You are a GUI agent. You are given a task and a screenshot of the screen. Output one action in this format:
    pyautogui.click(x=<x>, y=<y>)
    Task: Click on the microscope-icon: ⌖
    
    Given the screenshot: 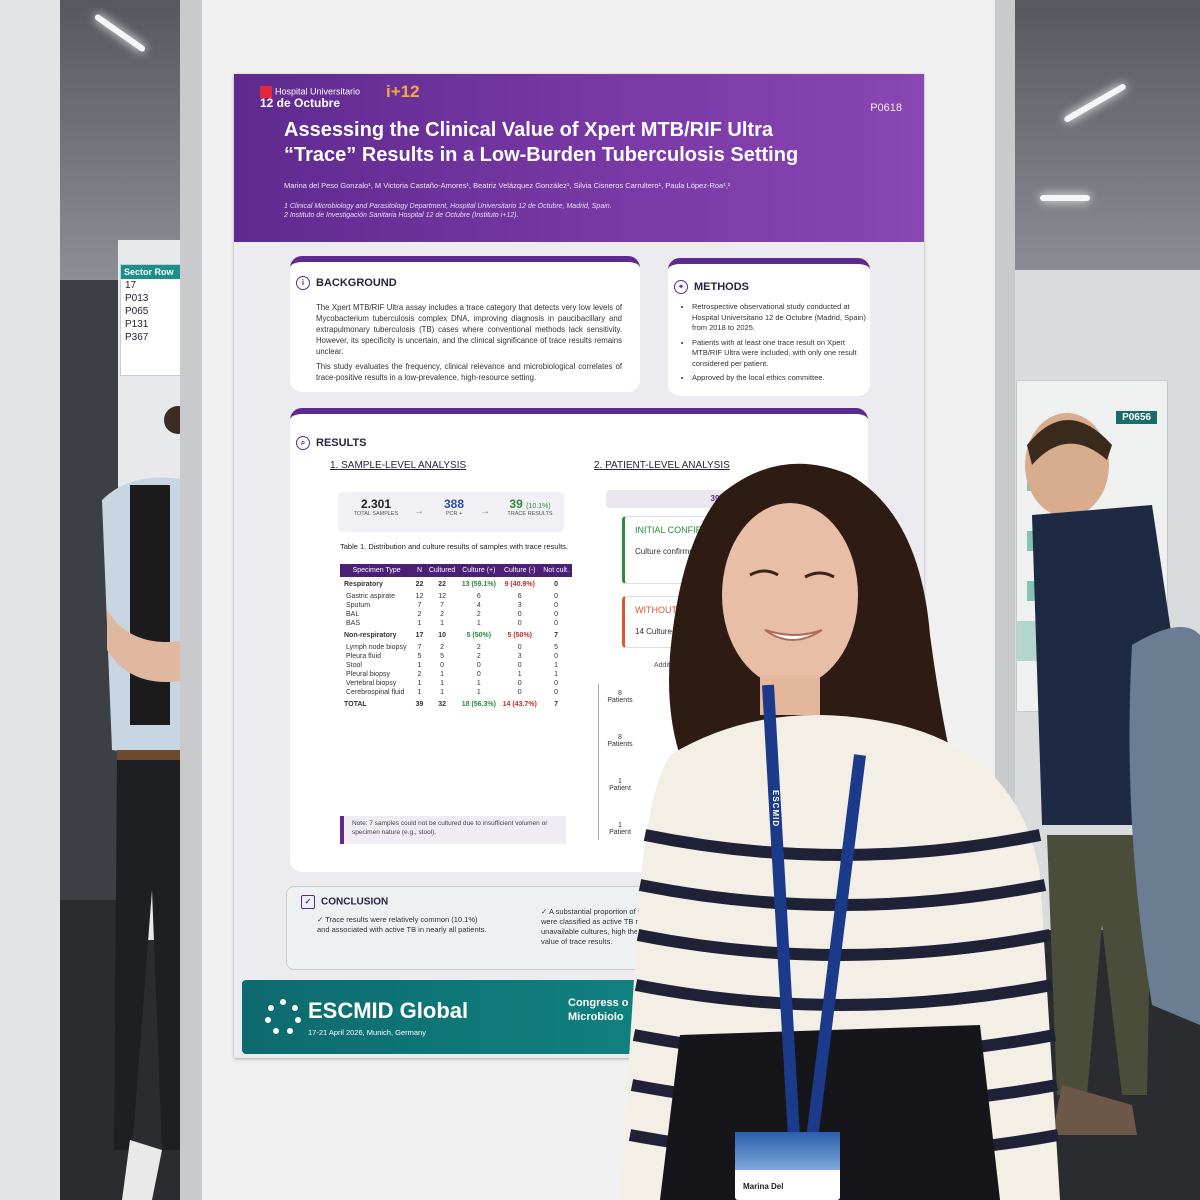 What is the action you would take?
    pyautogui.click(x=681, y=287)
    